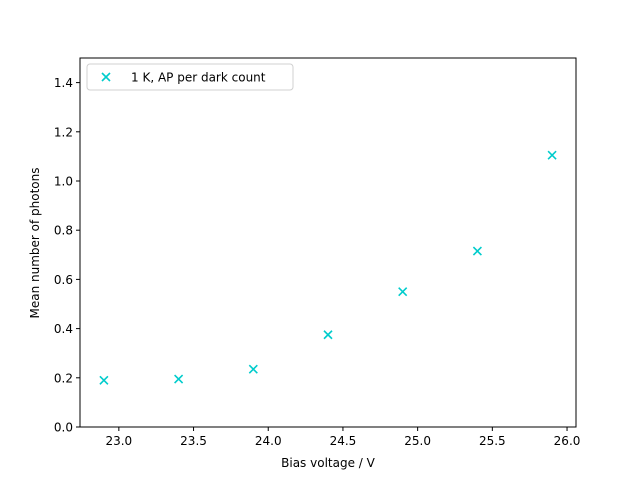  Describe the element at coordinates (567, 441) in the screenshot. I see `x-tick-label: 26.0` at that location.